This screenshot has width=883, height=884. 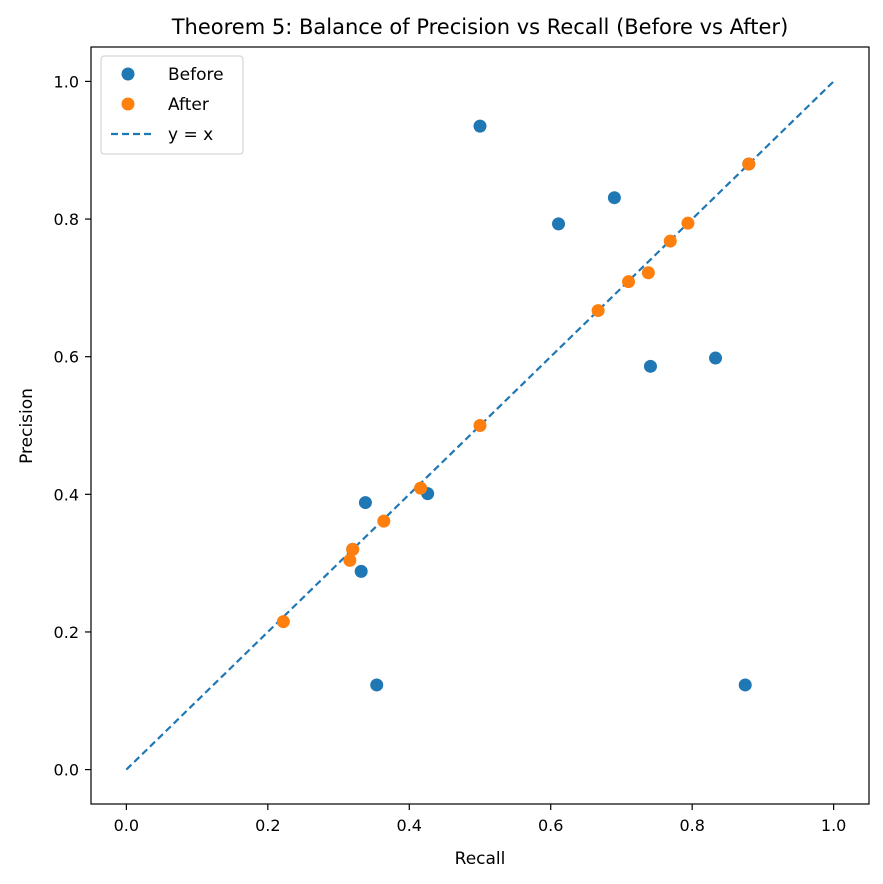 I want to click on x-tick-label: 0.0, so click(x=126, y=825).